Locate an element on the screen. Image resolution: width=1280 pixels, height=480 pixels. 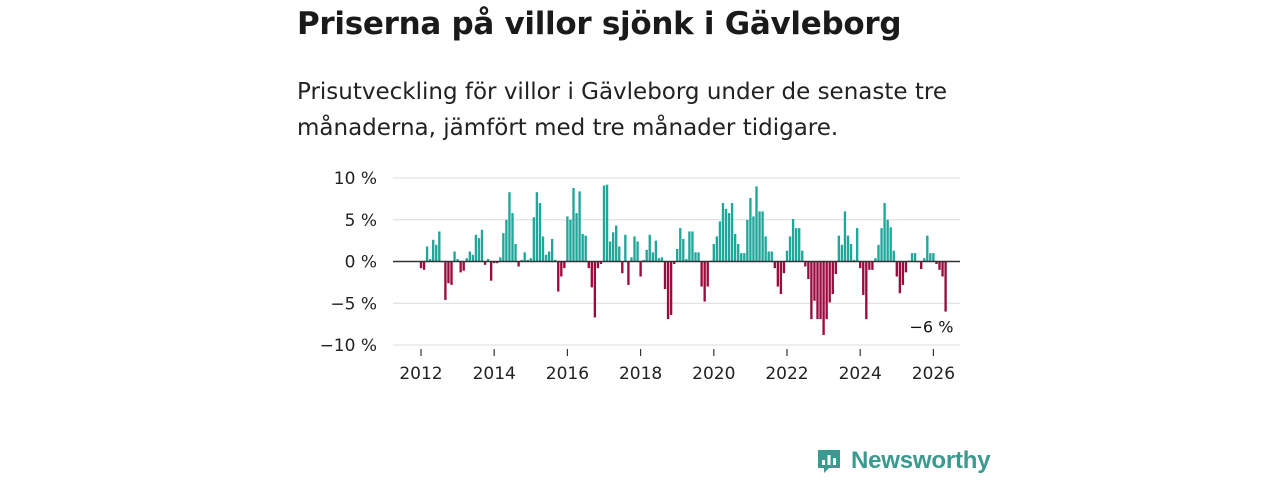
last-value-label: −6 % is located at coordinates (932, 327).